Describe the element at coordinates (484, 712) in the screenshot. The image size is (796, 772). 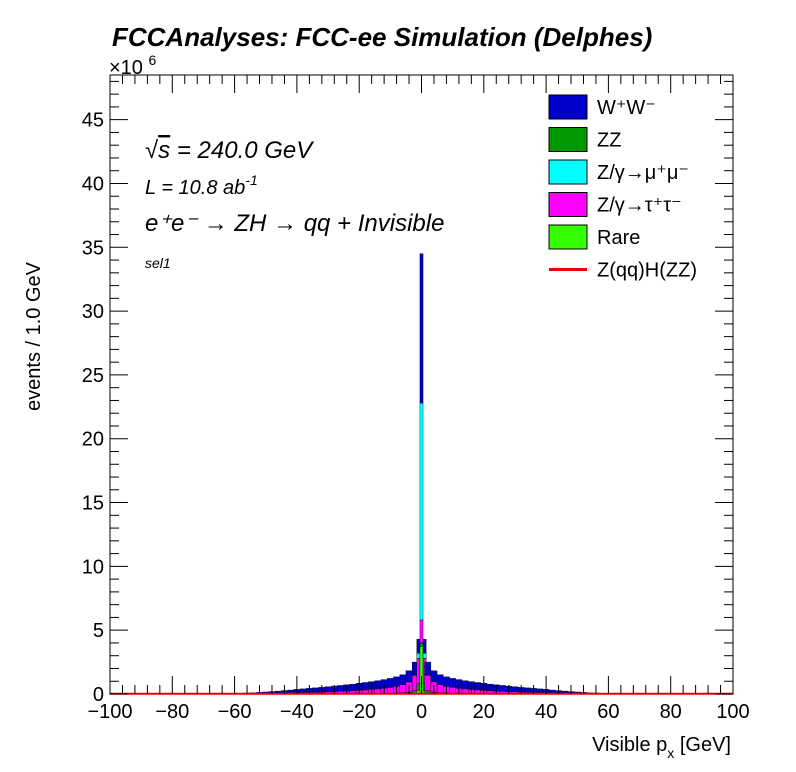
I see `x-tick-label: 20` at that location.